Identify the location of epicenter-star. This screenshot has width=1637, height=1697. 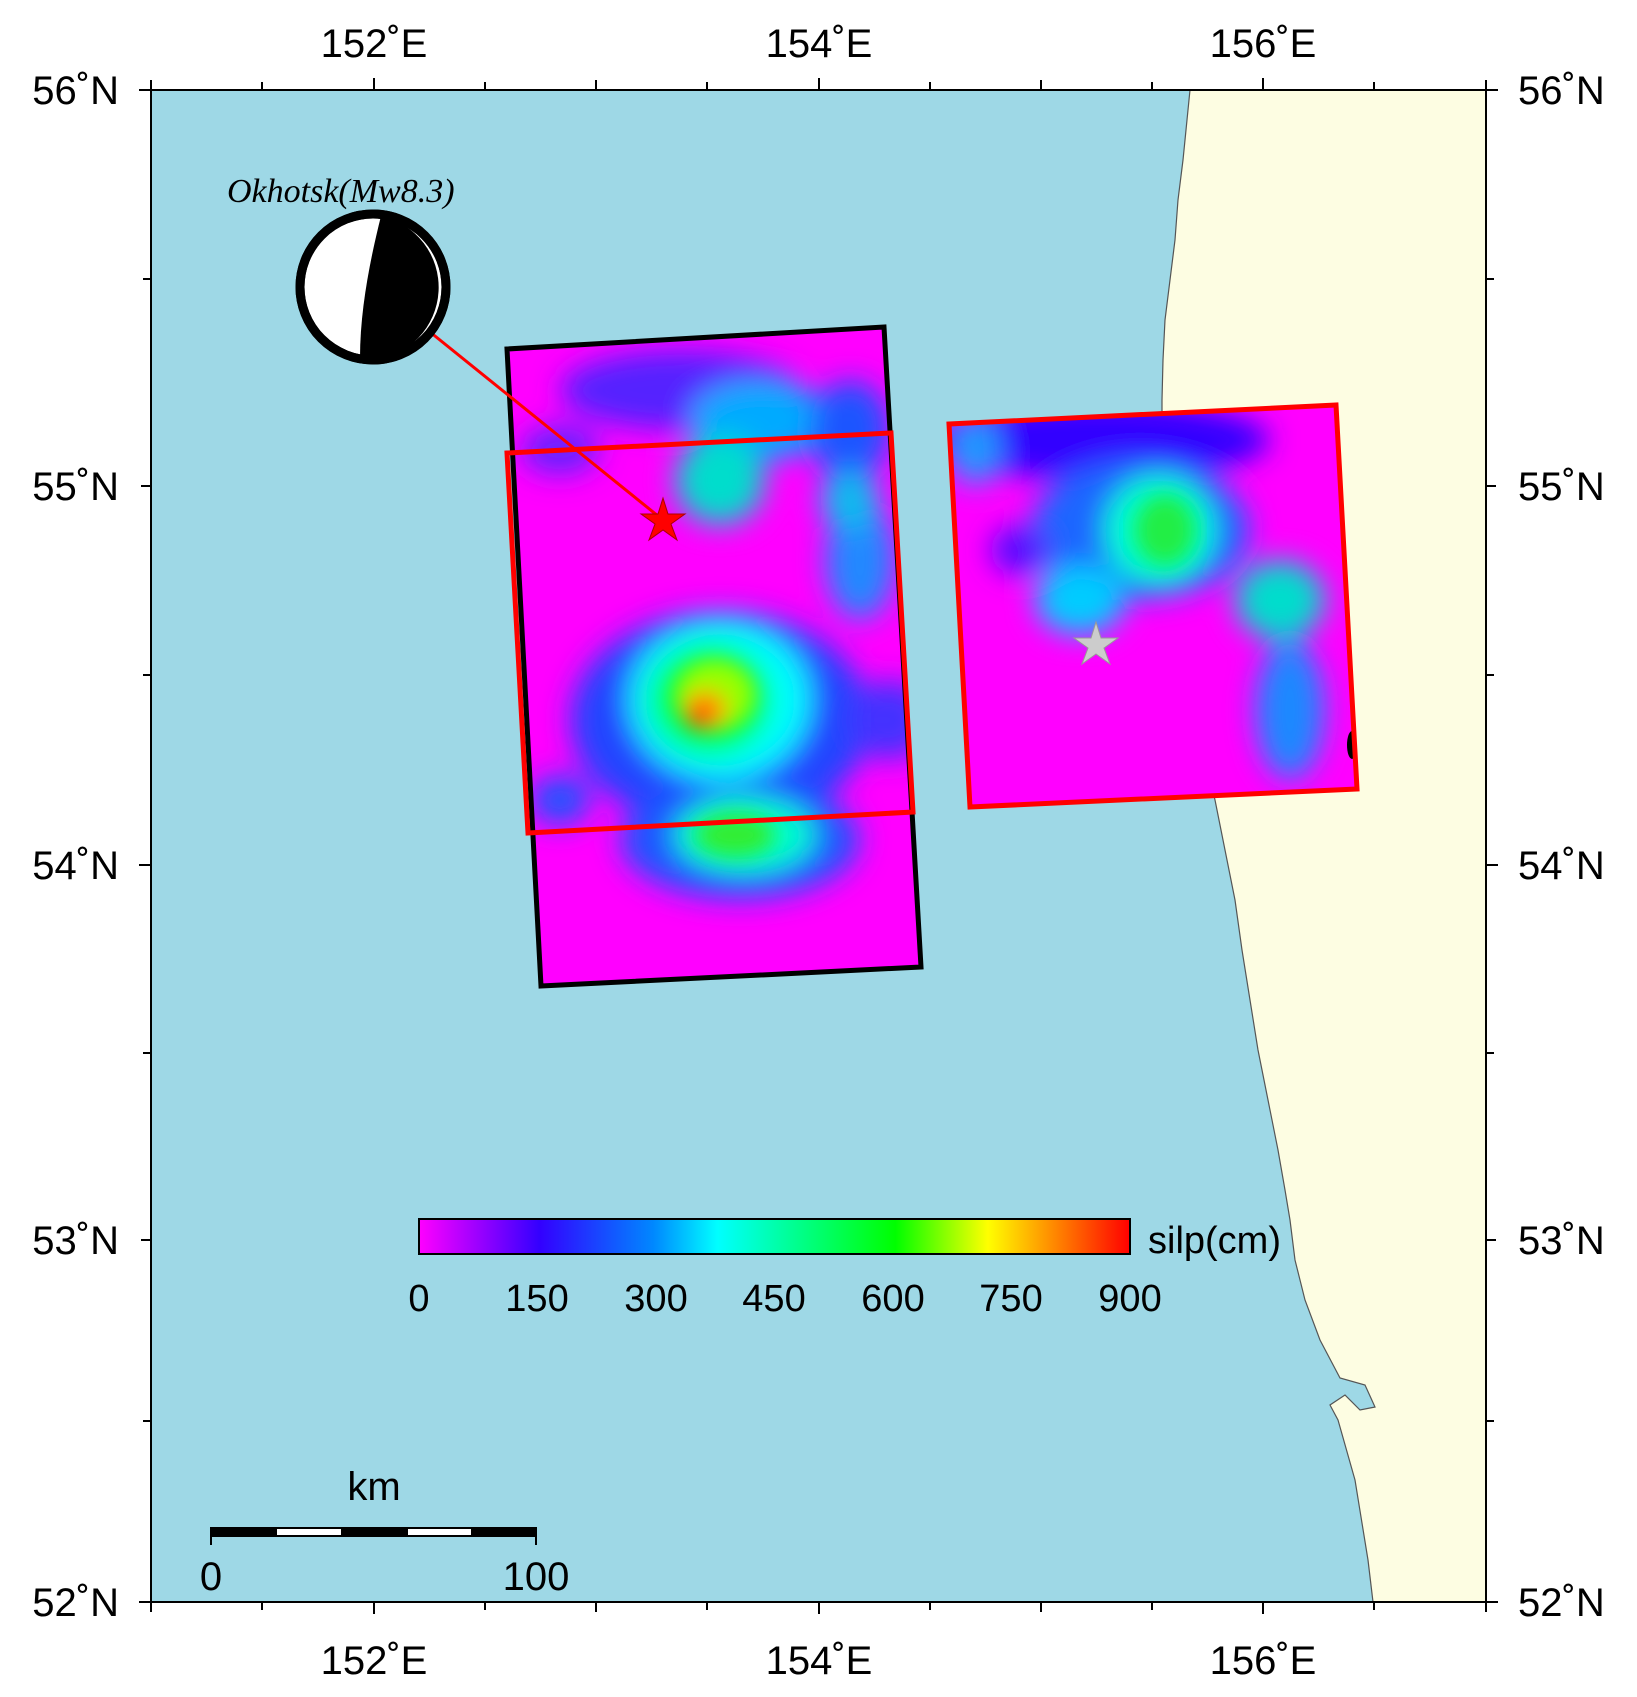
(663, 519).